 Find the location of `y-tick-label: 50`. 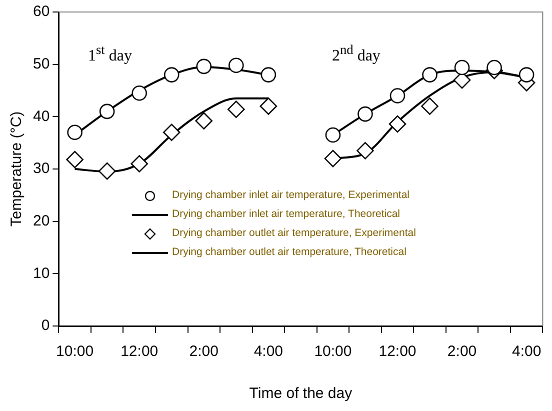

y-tick-label: 50 is located at coordinates (41, 63).